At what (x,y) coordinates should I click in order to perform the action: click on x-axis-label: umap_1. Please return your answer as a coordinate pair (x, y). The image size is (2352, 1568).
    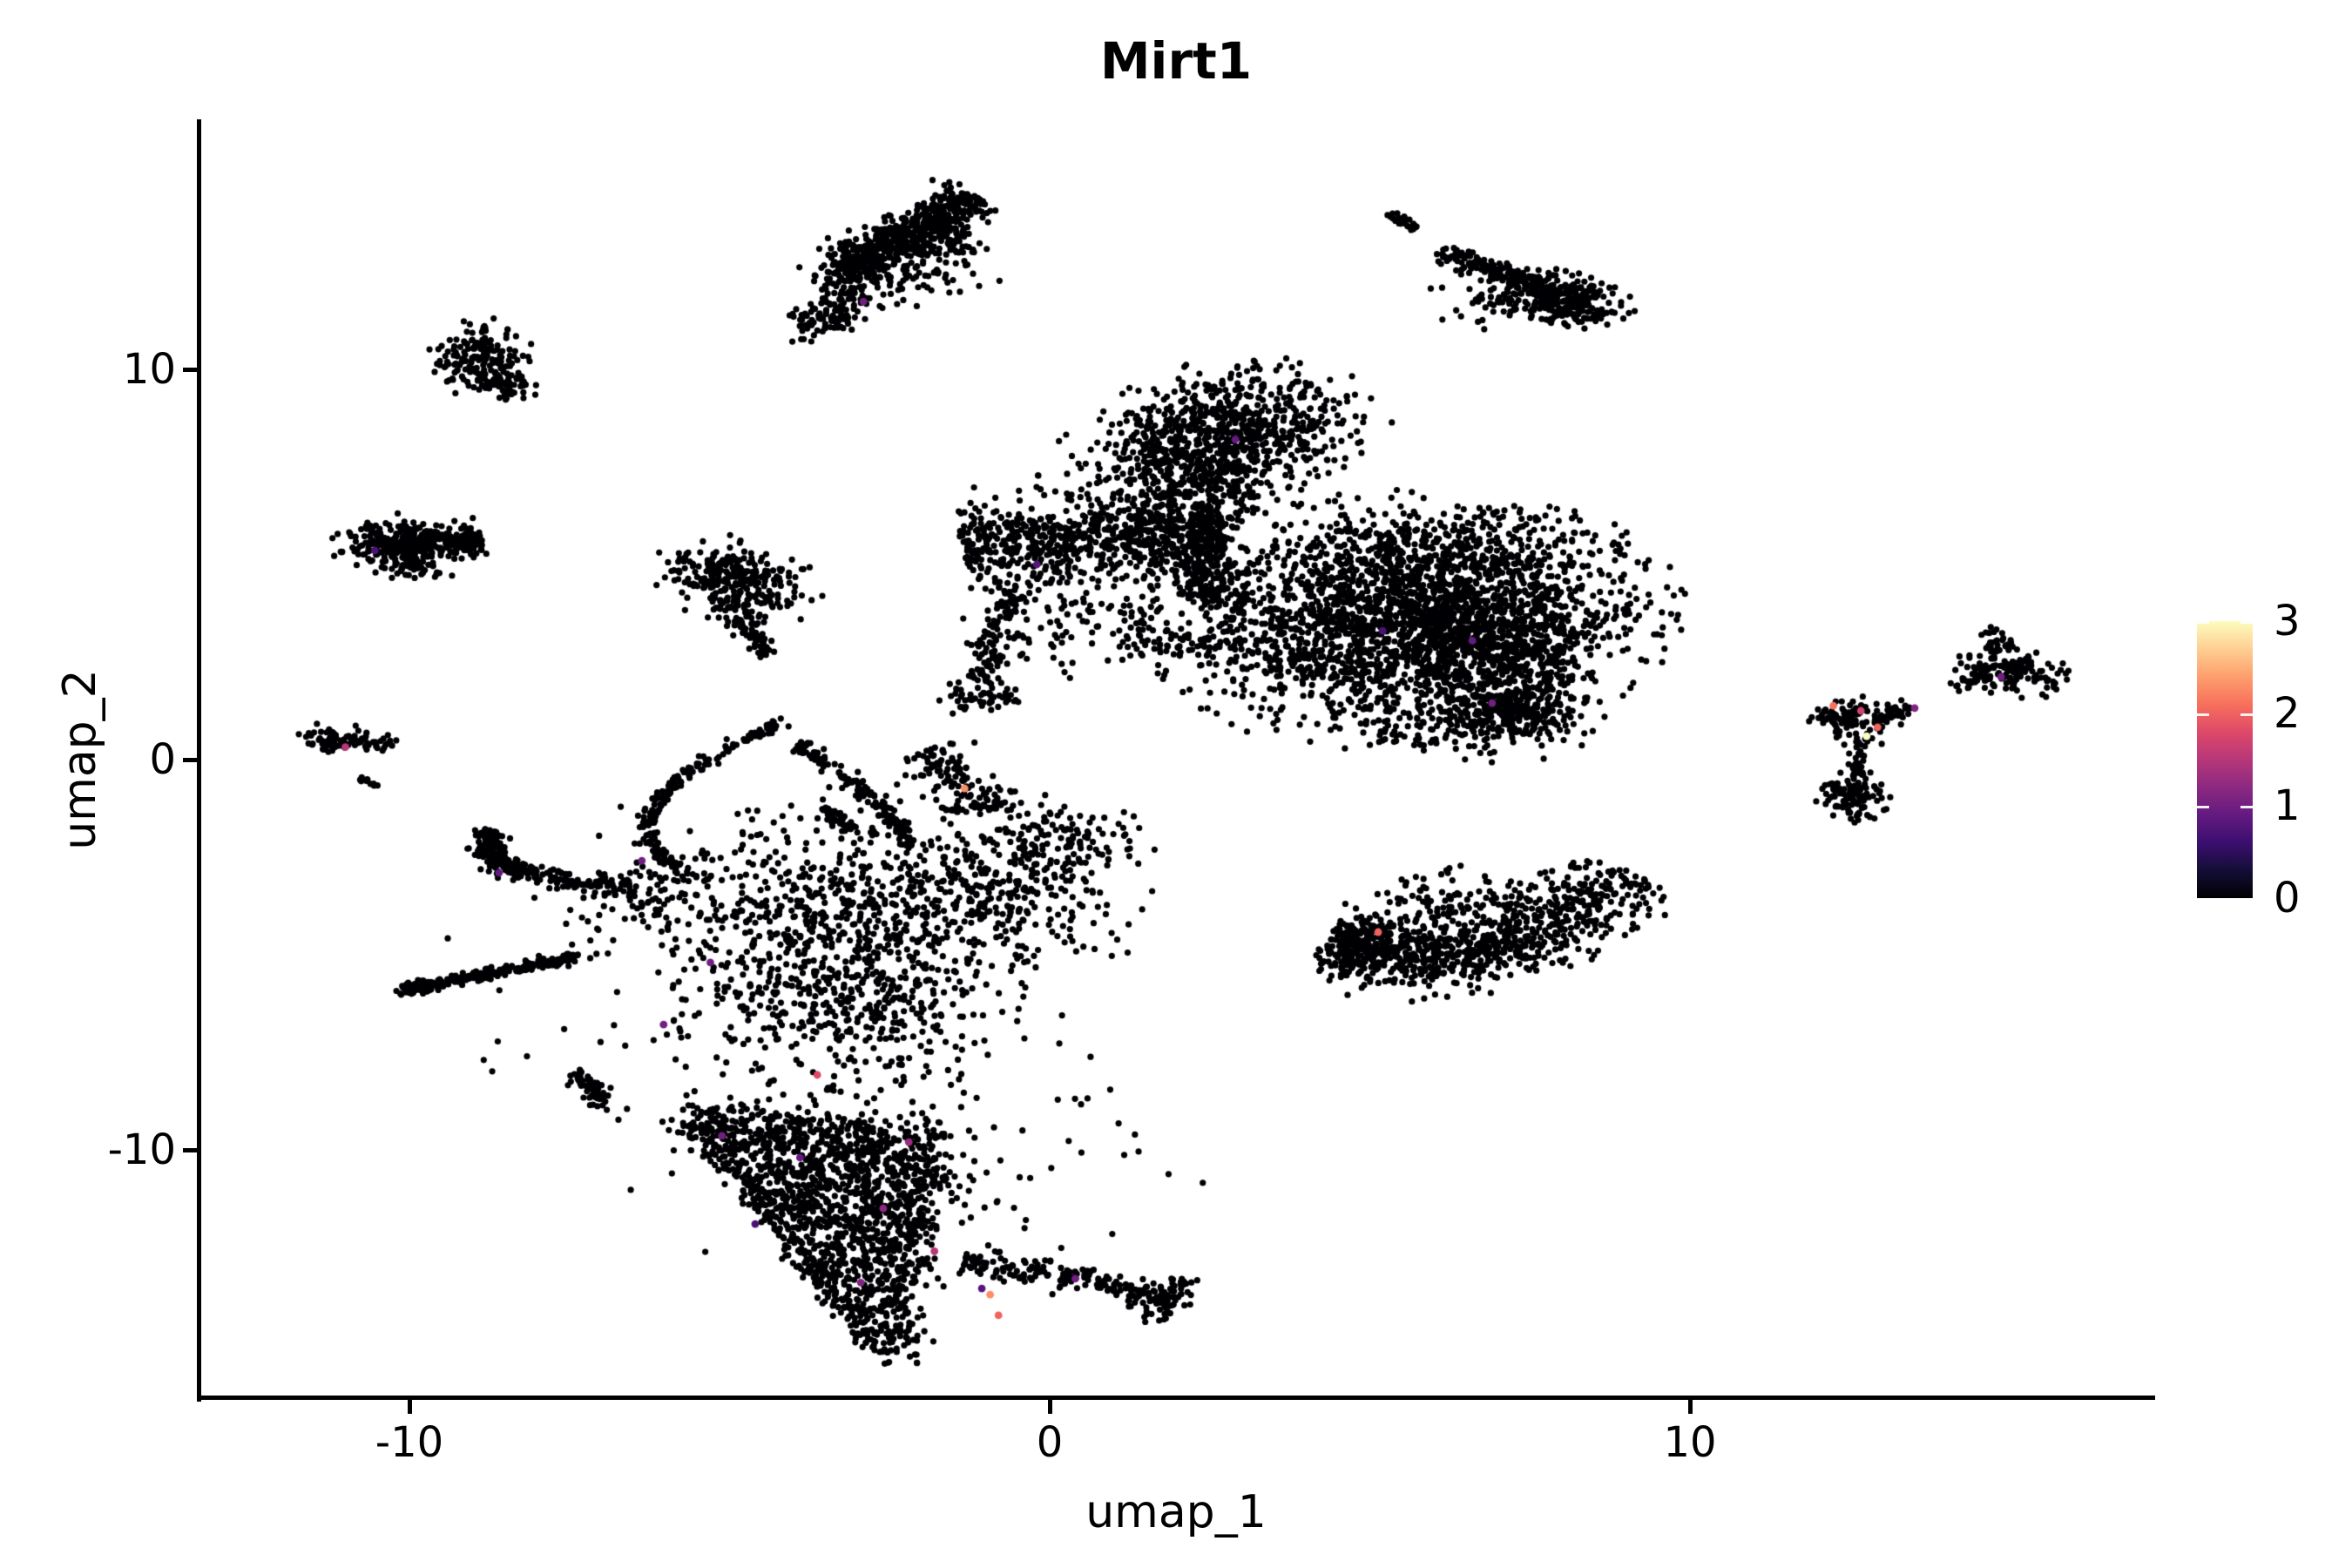
    Looking at the image, I should click on (1176, 1512).